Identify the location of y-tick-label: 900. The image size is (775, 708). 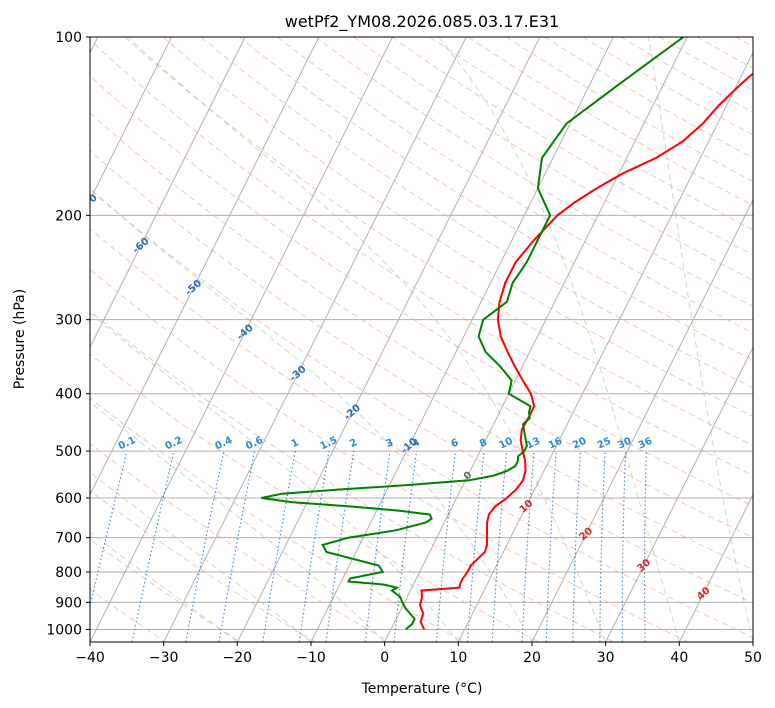
(68, 603).